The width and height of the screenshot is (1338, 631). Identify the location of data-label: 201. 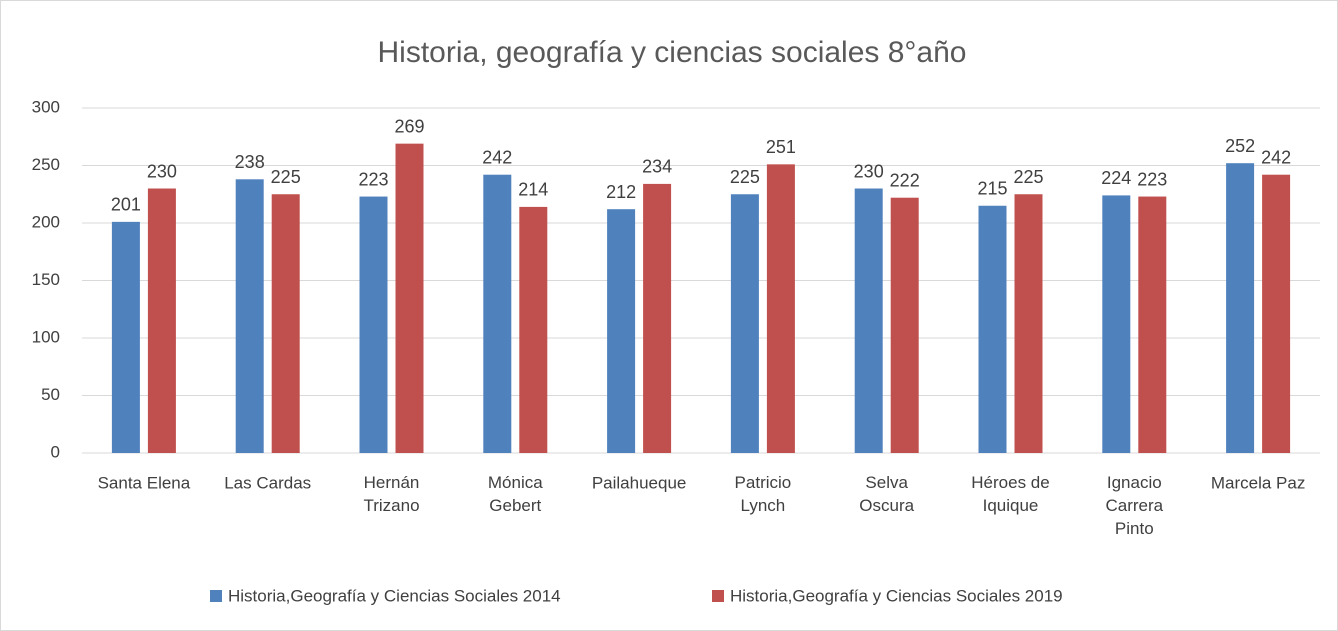
(126, 205).